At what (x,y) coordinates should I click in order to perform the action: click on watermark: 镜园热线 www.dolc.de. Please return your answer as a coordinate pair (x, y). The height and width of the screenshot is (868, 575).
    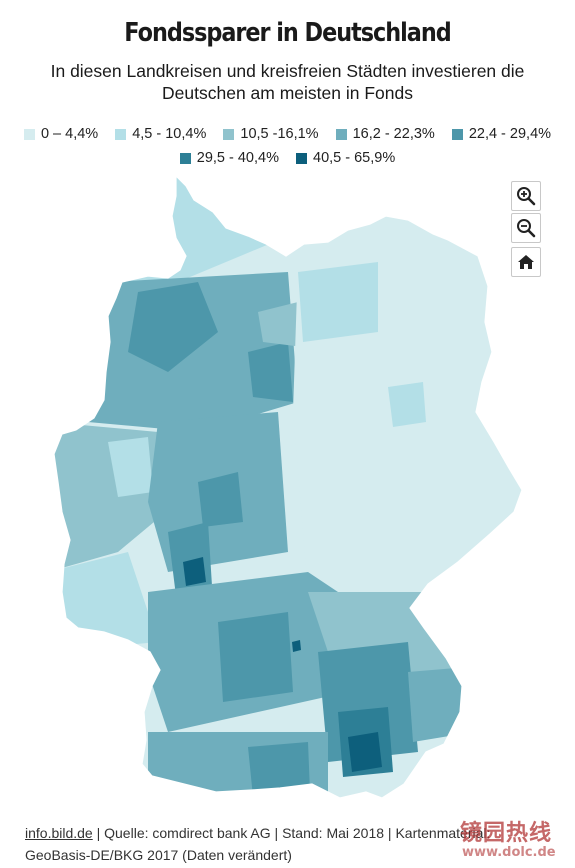
    Looking at the image, I should click on (516, 839).